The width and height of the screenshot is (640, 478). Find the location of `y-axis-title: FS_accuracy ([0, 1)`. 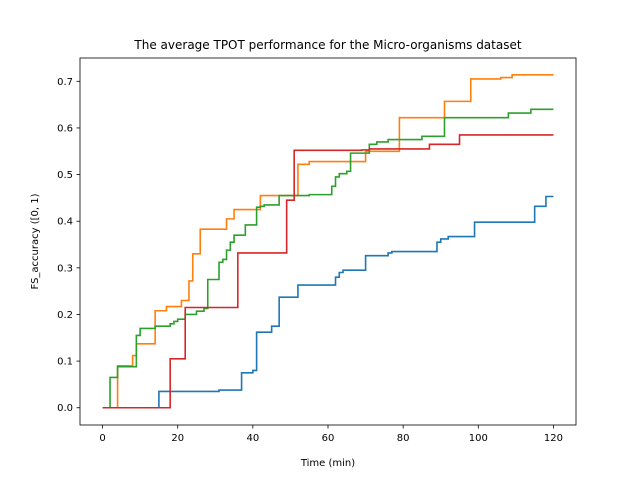

y-axis-title: FS_accuracy ([0, 1) is located at coordinates (35, 241).